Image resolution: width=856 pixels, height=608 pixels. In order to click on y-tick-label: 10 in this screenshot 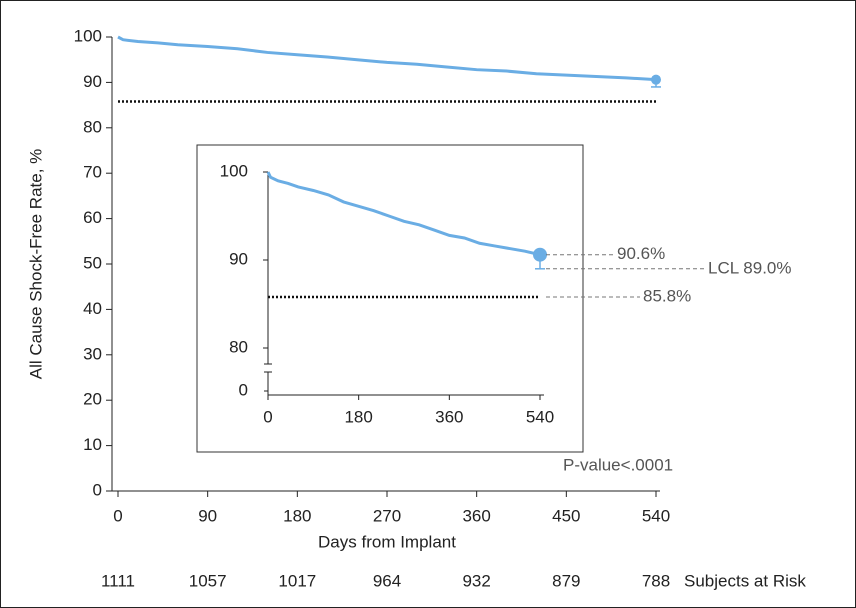, I will do `click(92, 444)`.